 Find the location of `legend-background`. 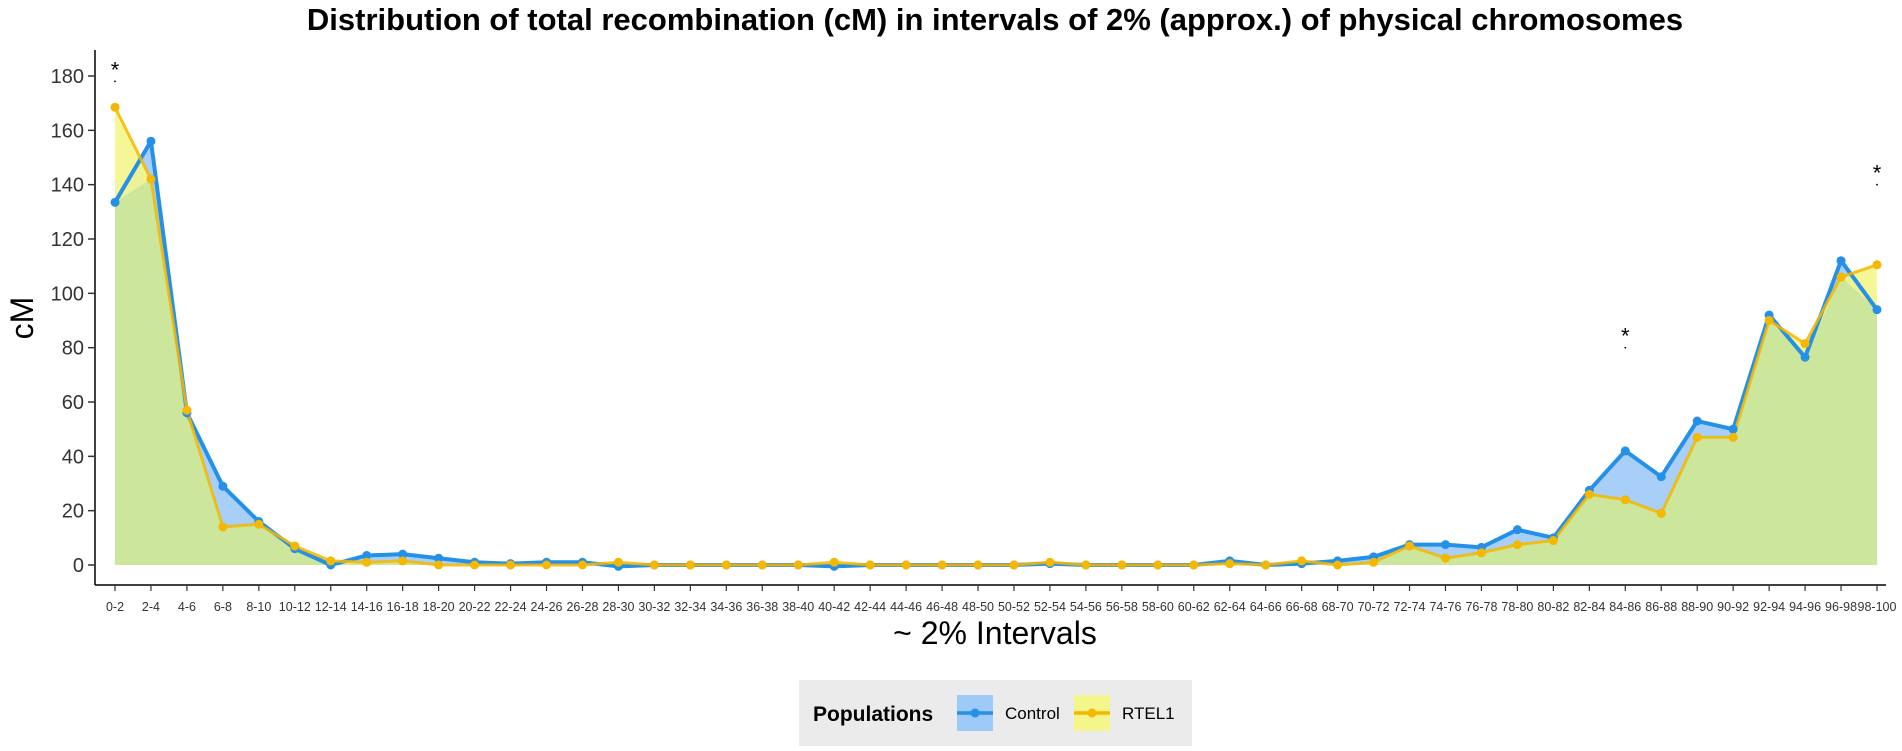

legend-background is located at coordinates (995, 713).